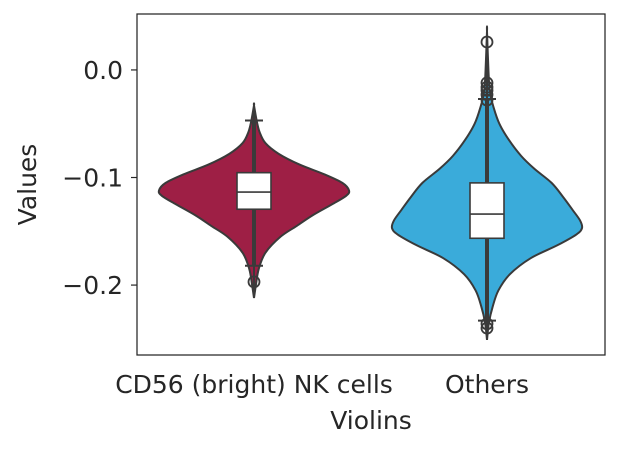 The width and height of the screenshot is (619, 450). What do you see at coordinates (103, 70) in the screenshot?
I see `y-tick-label: 0.0` at bounding box center [103, 70].